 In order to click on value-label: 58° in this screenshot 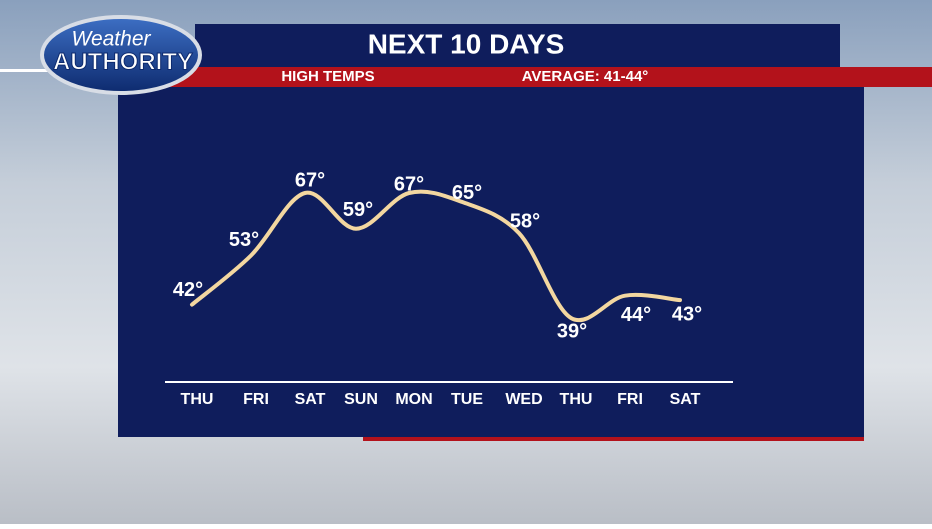, I will do `click(525, 221)`.